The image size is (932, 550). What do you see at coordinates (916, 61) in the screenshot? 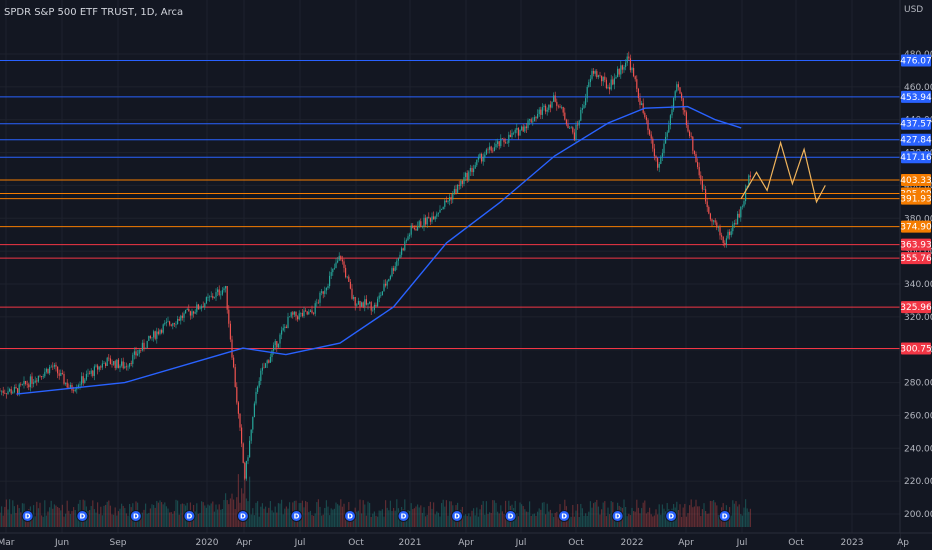
I see `level-price-text: 476.07` at bounding box center [916, 61].